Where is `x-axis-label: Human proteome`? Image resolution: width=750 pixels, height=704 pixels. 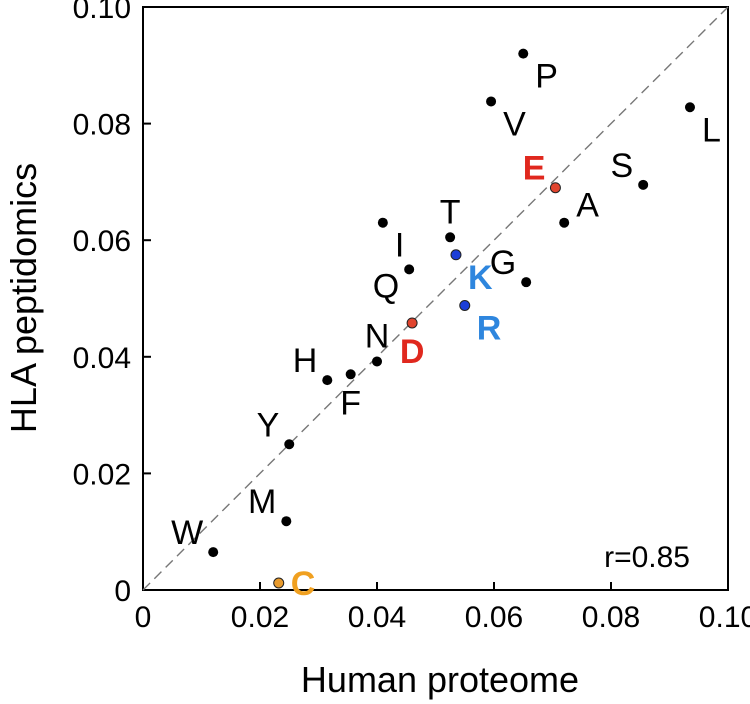 x-axis-label: Human proteome is located at coordinates (440, 679).